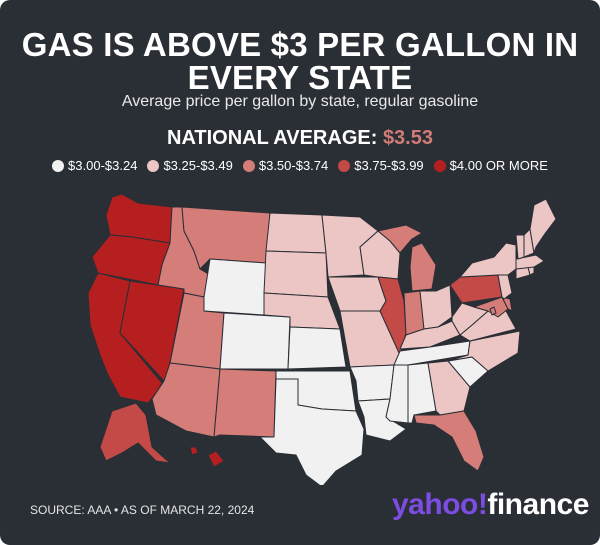  Describe the element at coordinates (476, 289) in the screenshot. I see `state-PA` at that location.